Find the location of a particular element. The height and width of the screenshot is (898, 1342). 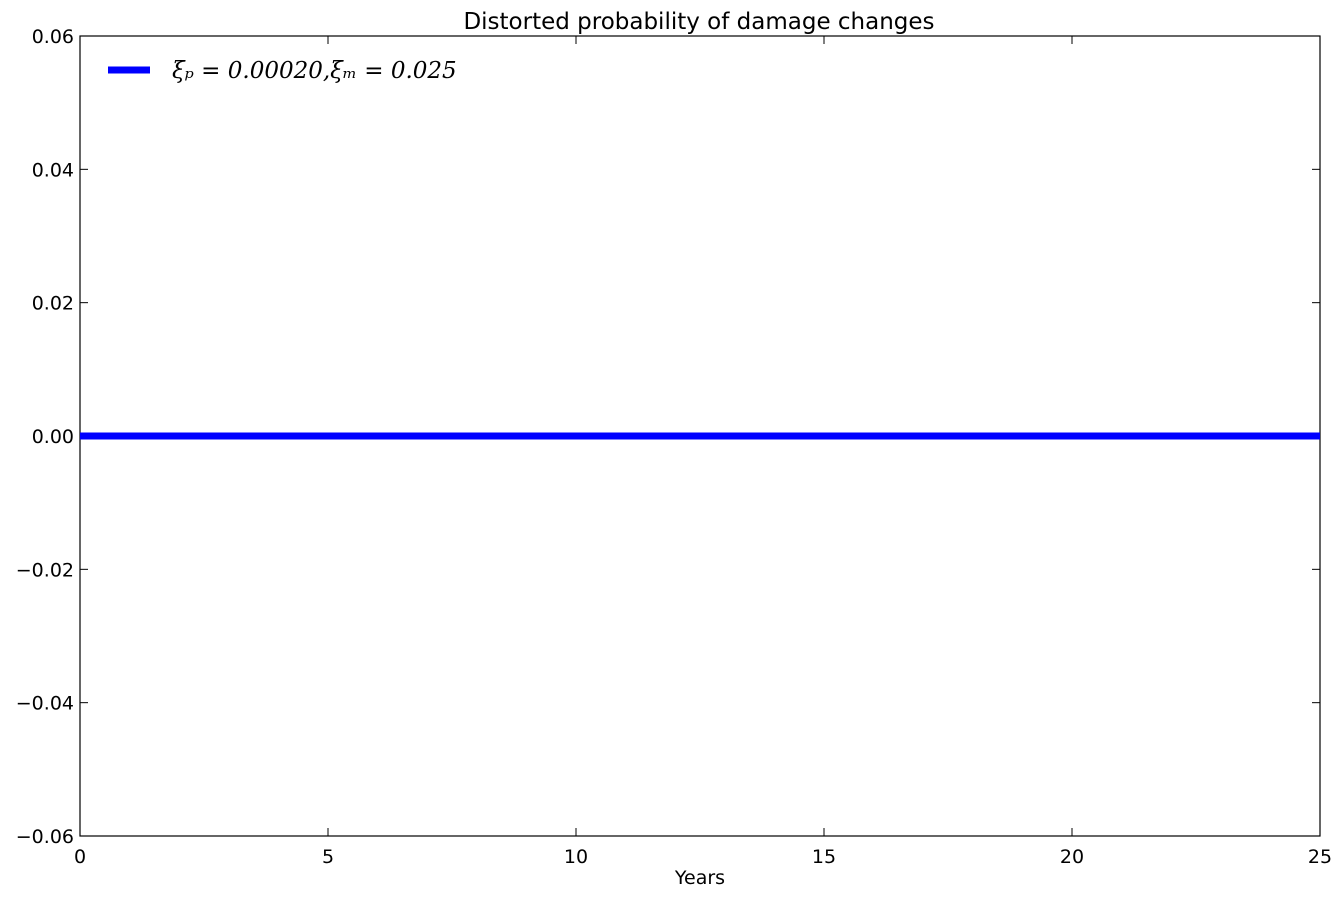

y-tick-label: −0.06 is located at coordinates (45, 837).